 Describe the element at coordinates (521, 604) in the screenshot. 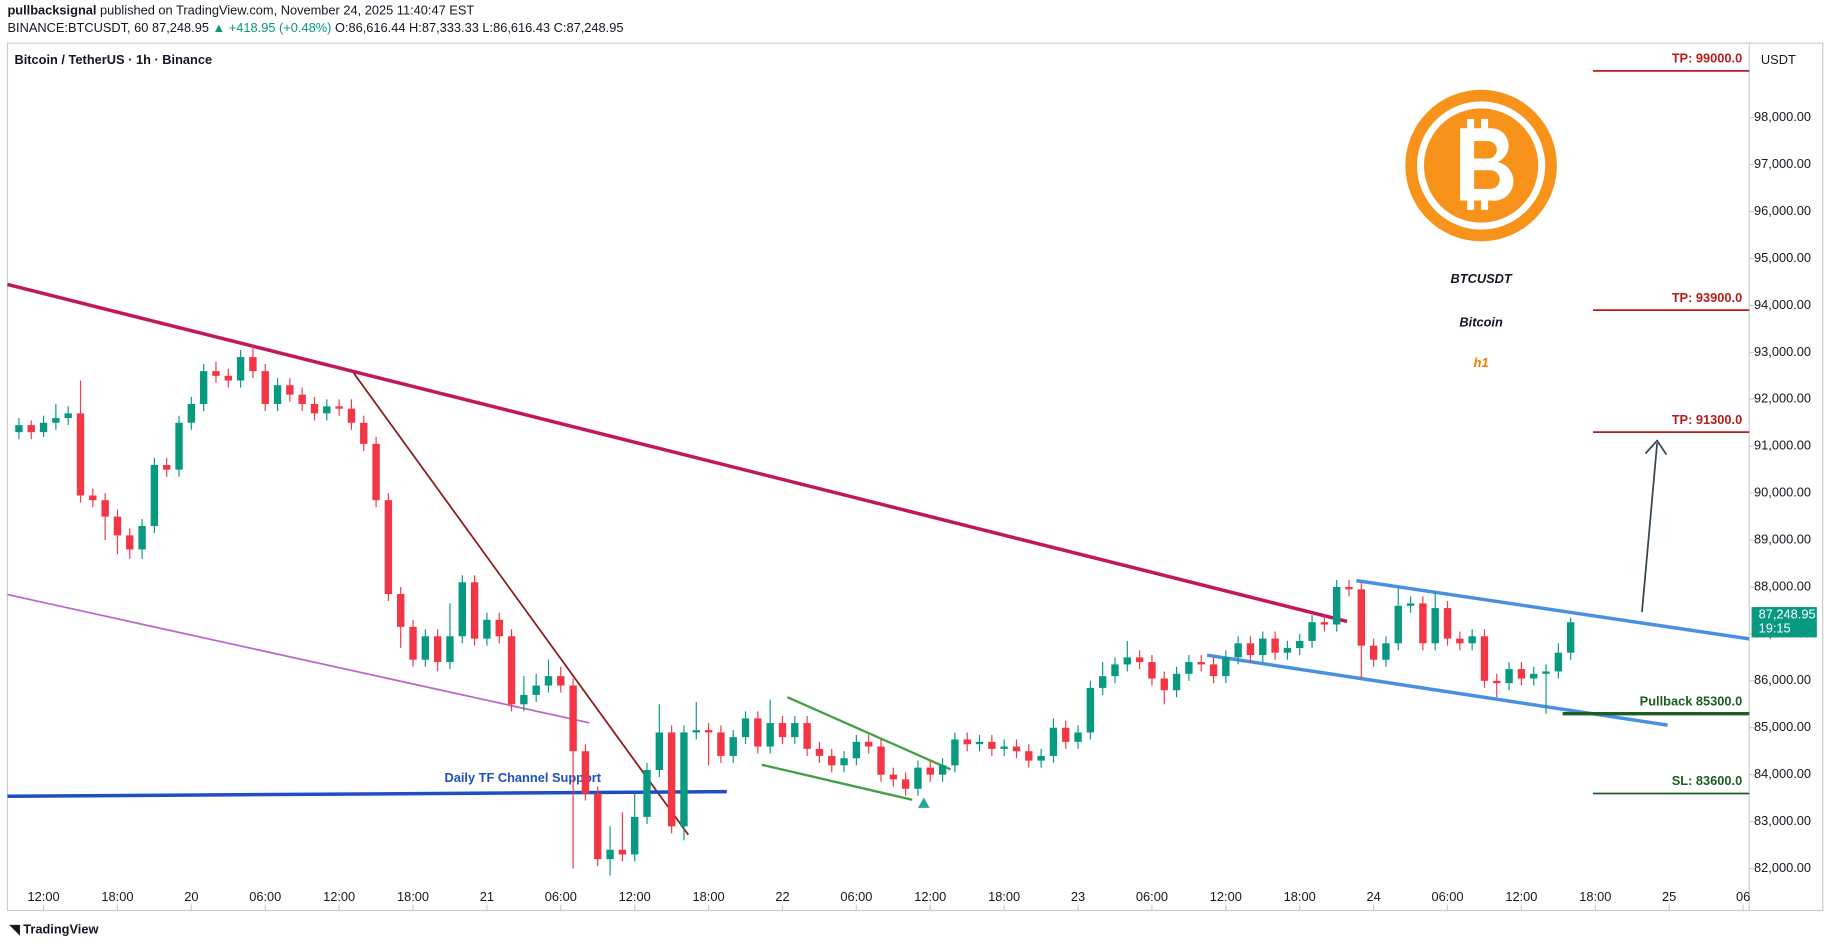

I see `trendline` at that location.